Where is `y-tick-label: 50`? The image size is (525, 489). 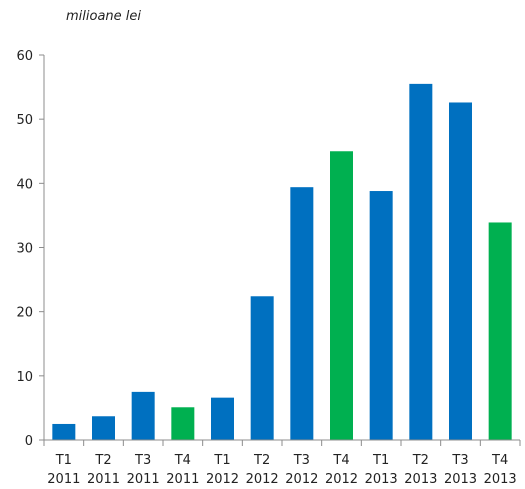 y-tick-label: 50 is located at coordinates (24, 120).